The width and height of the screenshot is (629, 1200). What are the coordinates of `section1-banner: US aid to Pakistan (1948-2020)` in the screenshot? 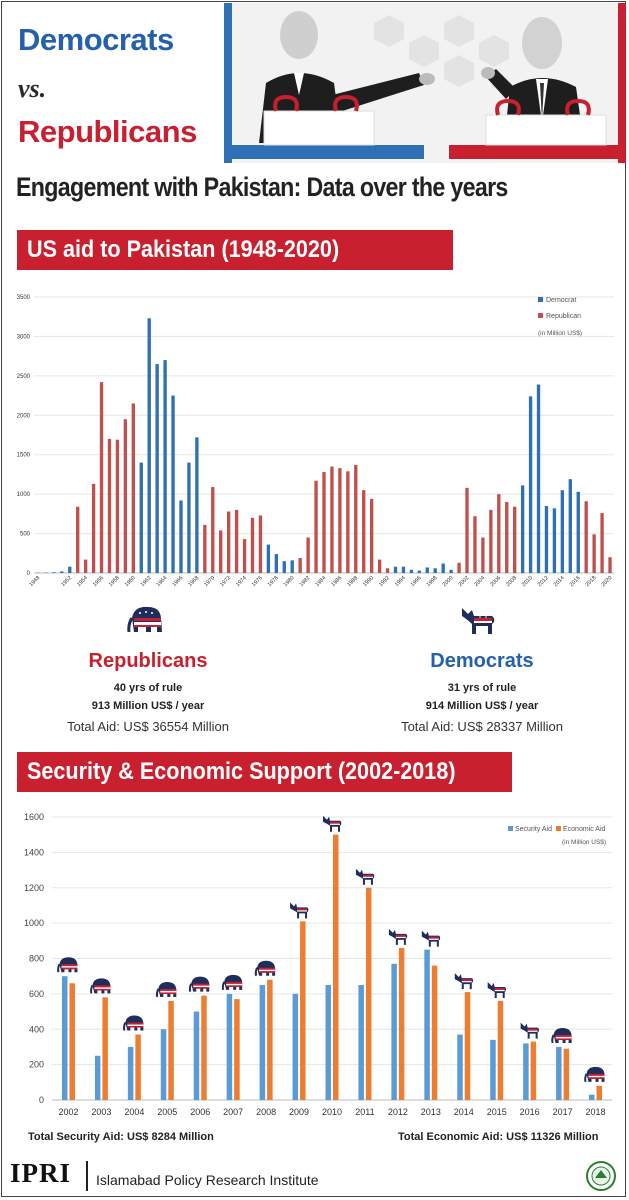 It's located at (235, 250).